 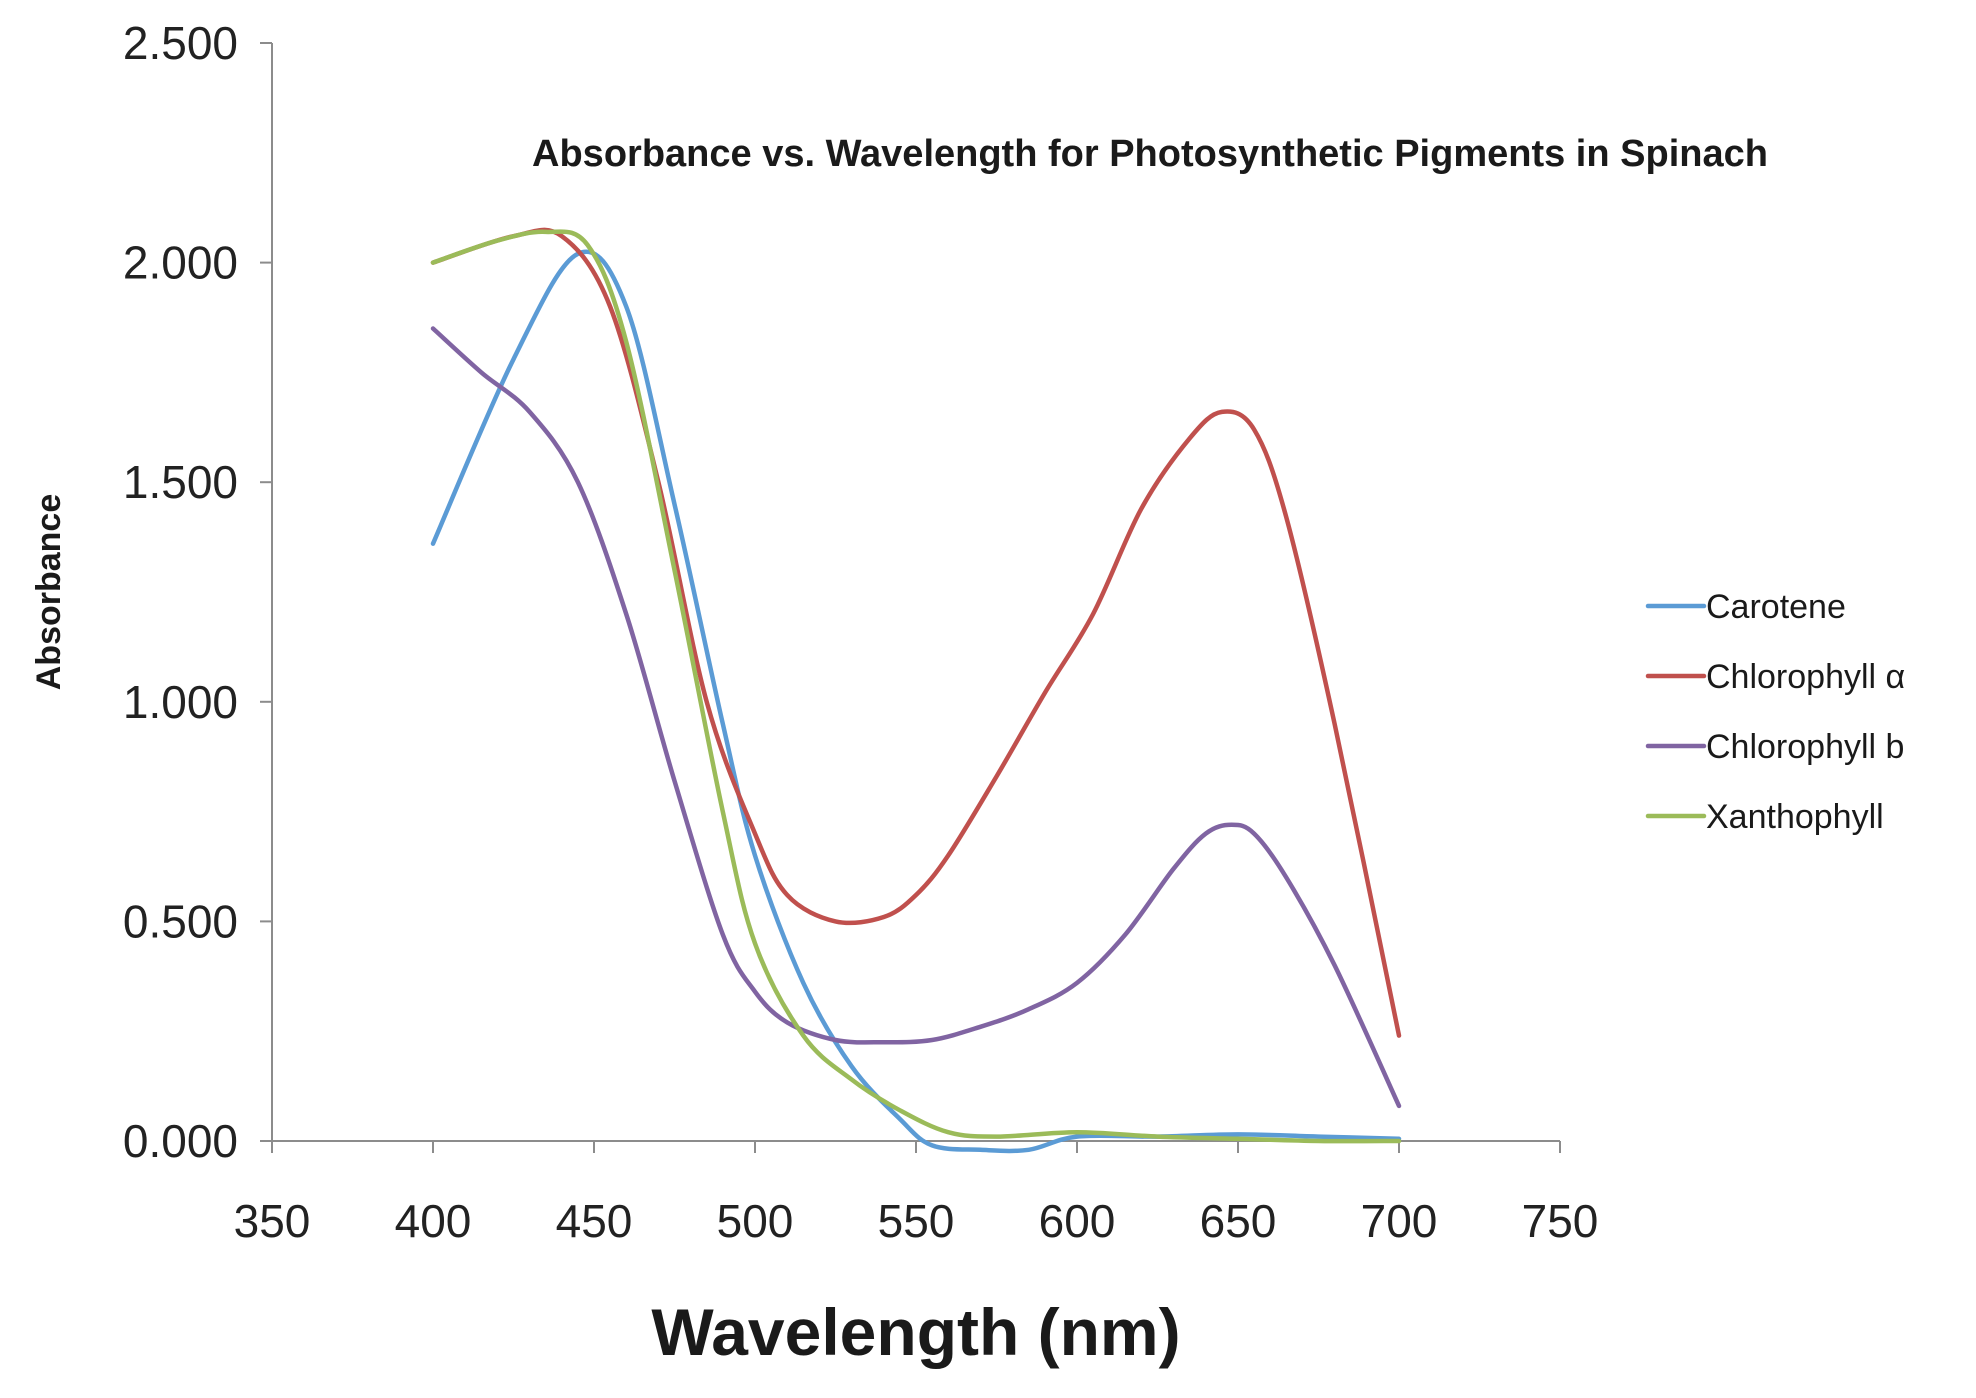 I want to click on y-tick-label: 0.000, so click(x=180, y=1141).